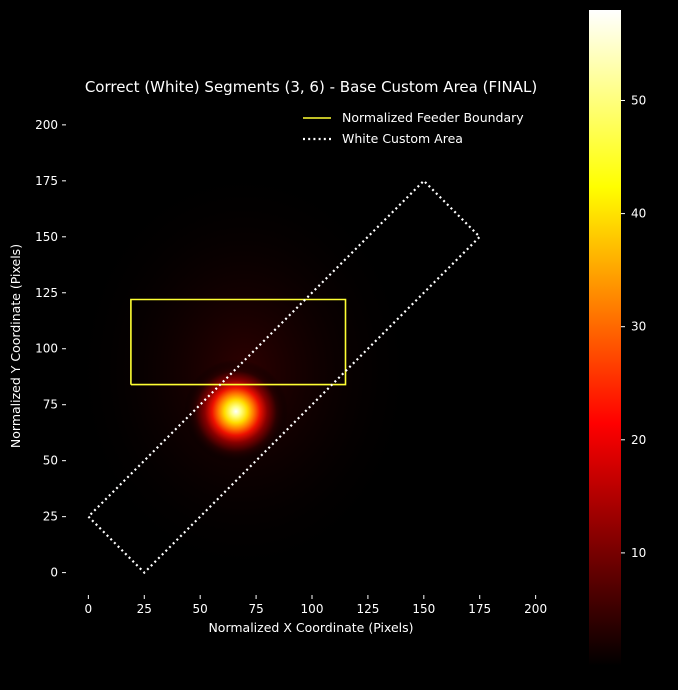  What do you see at coordinates (535, 609) in the screenshot?
I see `x-tick-label: 200` at bounding box center [535, 609].